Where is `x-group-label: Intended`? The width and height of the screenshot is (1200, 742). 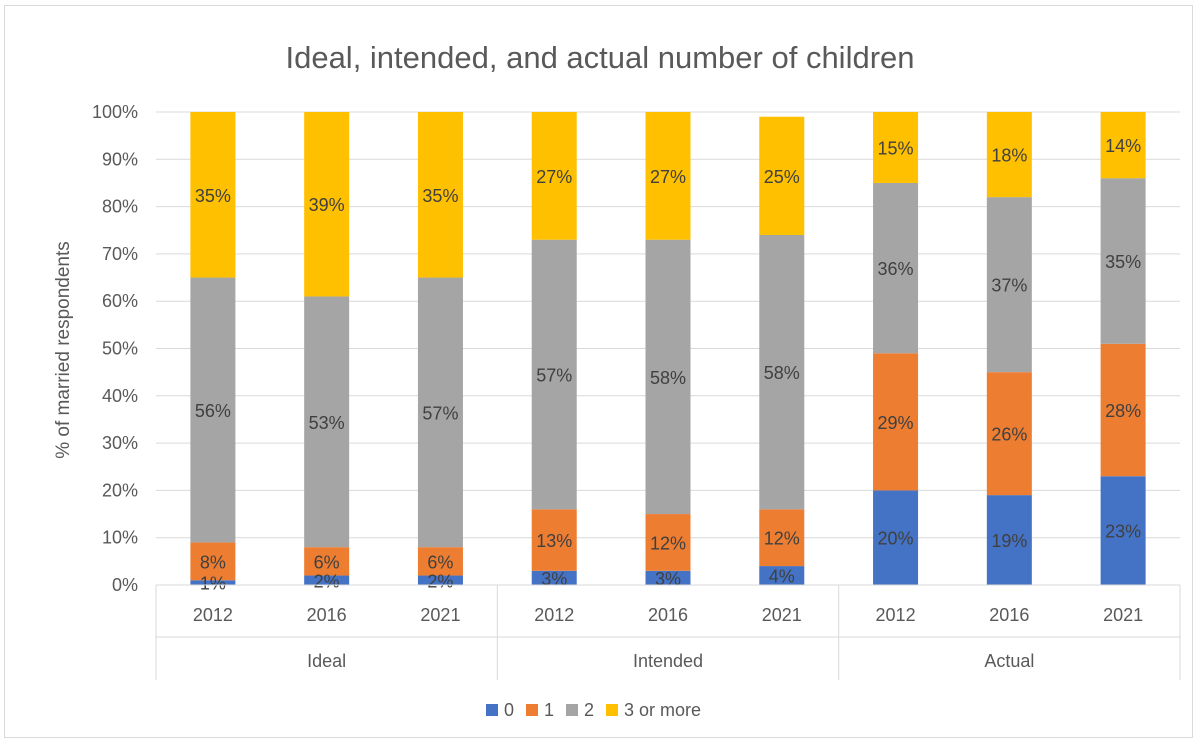
x-group-label: Intended is located at coordinates (668, 661).